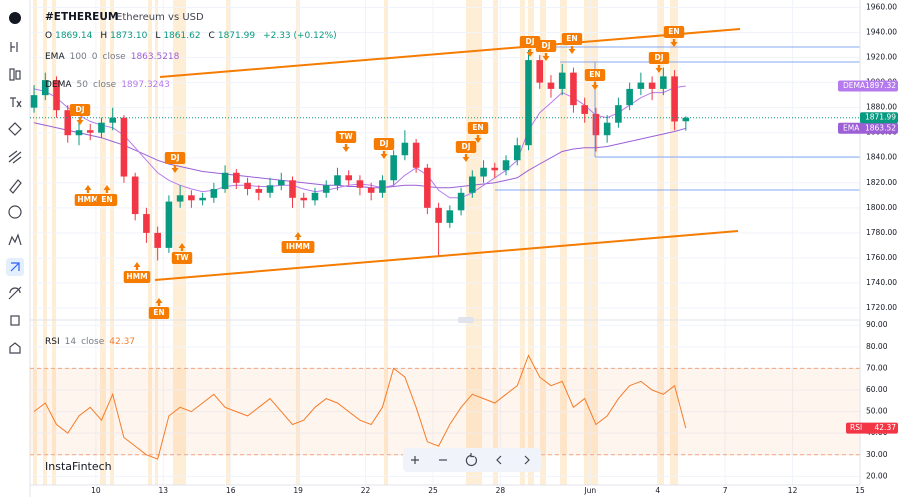 The image size is (900, 497). I want to click on logo-icon, so click(15, 18).